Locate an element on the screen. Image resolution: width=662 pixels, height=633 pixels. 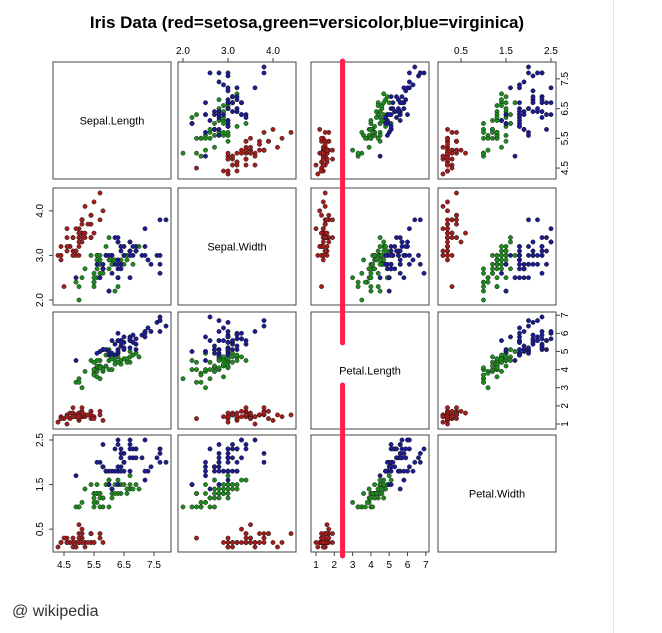
tick-label-Petal.Width: 0.5 is located at coordinates (40, 529).